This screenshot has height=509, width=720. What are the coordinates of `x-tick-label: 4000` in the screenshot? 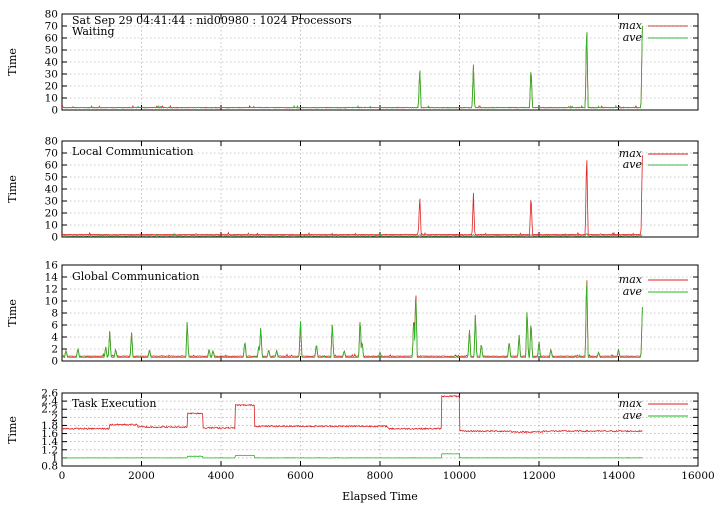 It's located at (221, 476).